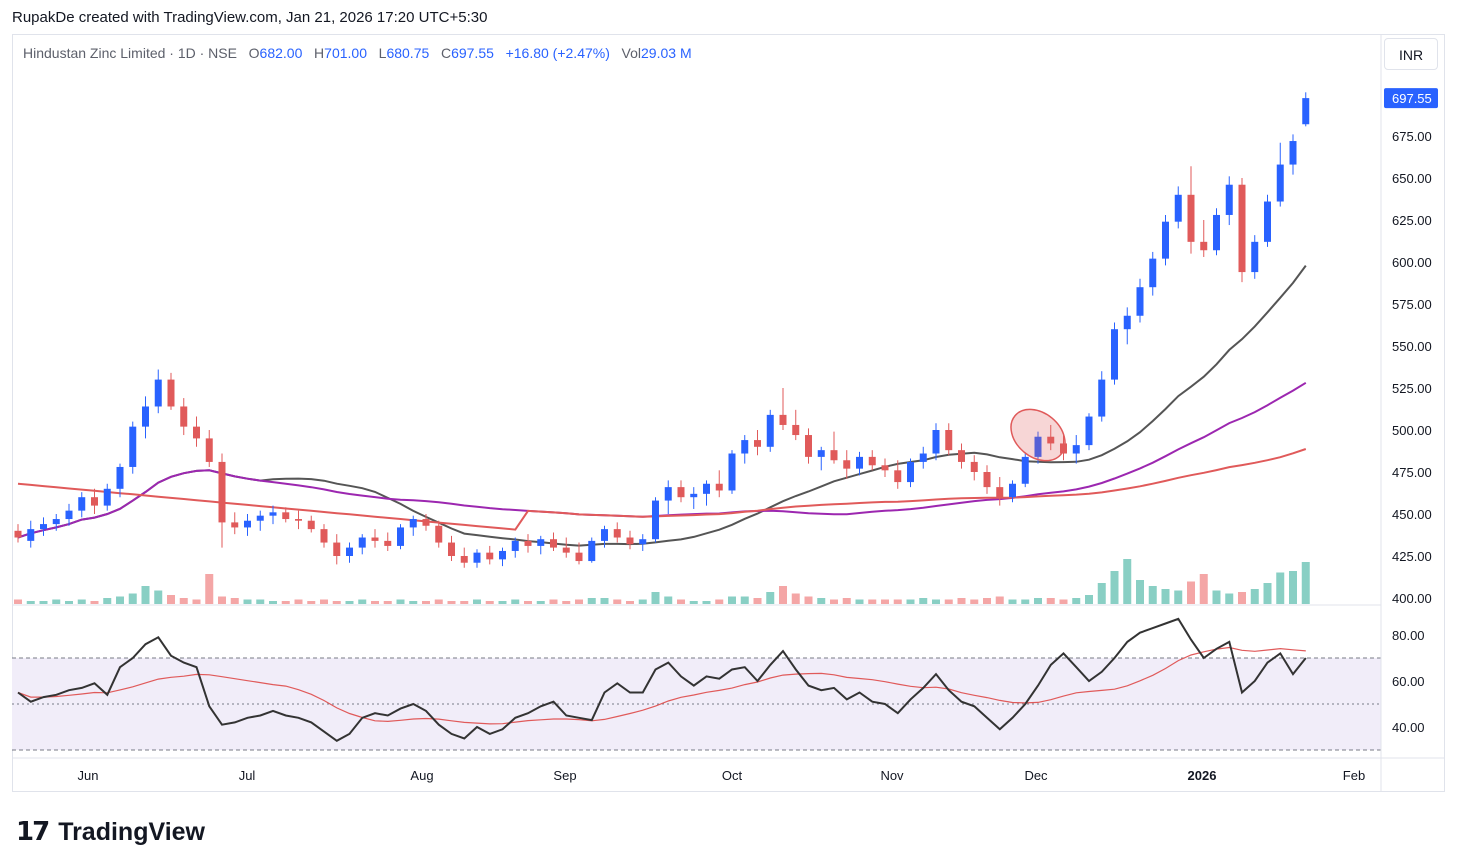 The image size is (1459, 868). Describe the element at coordinates (110, 832) in the screenshot. I see `tradingview-logo: 17 TradingView` at that location.